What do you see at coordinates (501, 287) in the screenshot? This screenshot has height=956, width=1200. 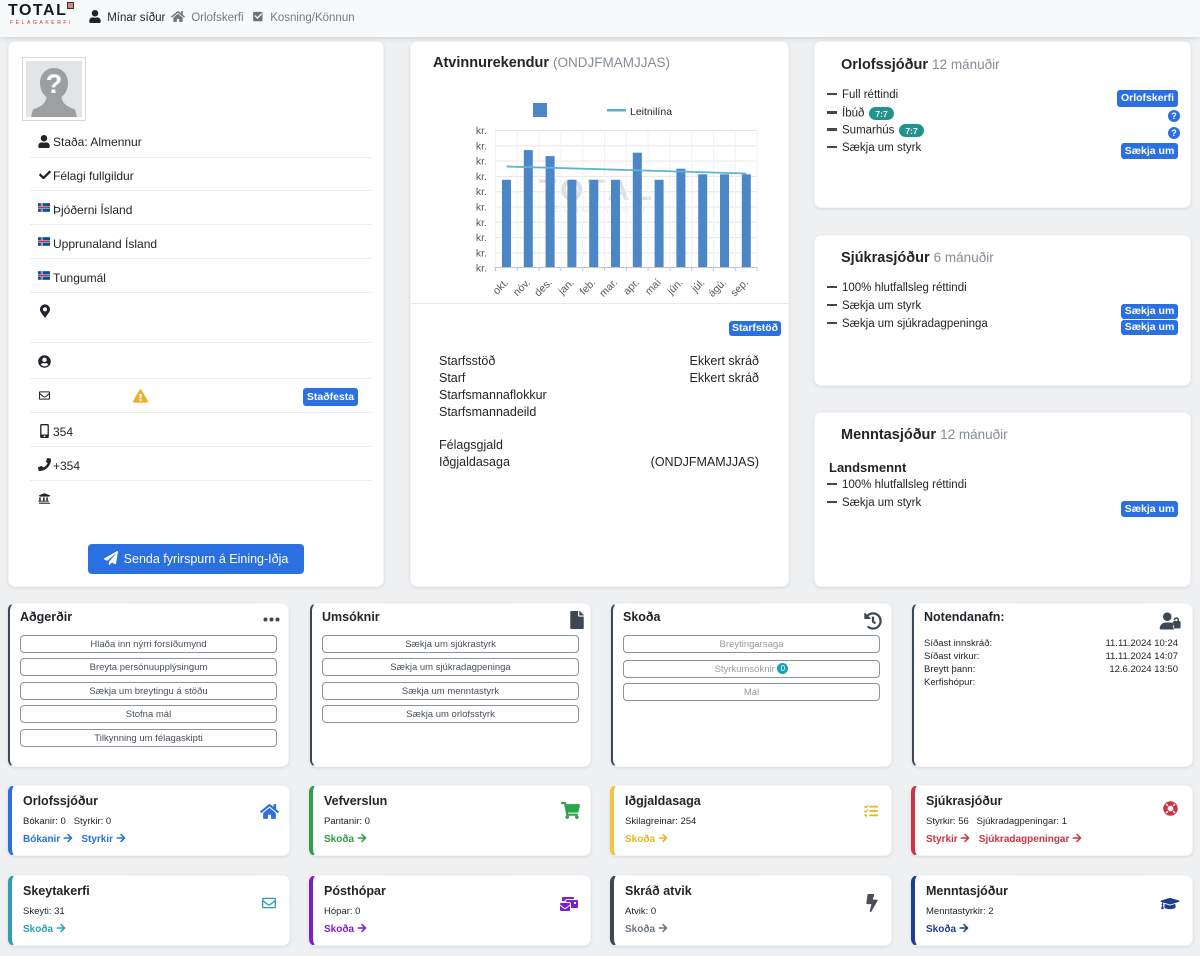 I see `svg-text: okt.` at bounding box center [501, 287].